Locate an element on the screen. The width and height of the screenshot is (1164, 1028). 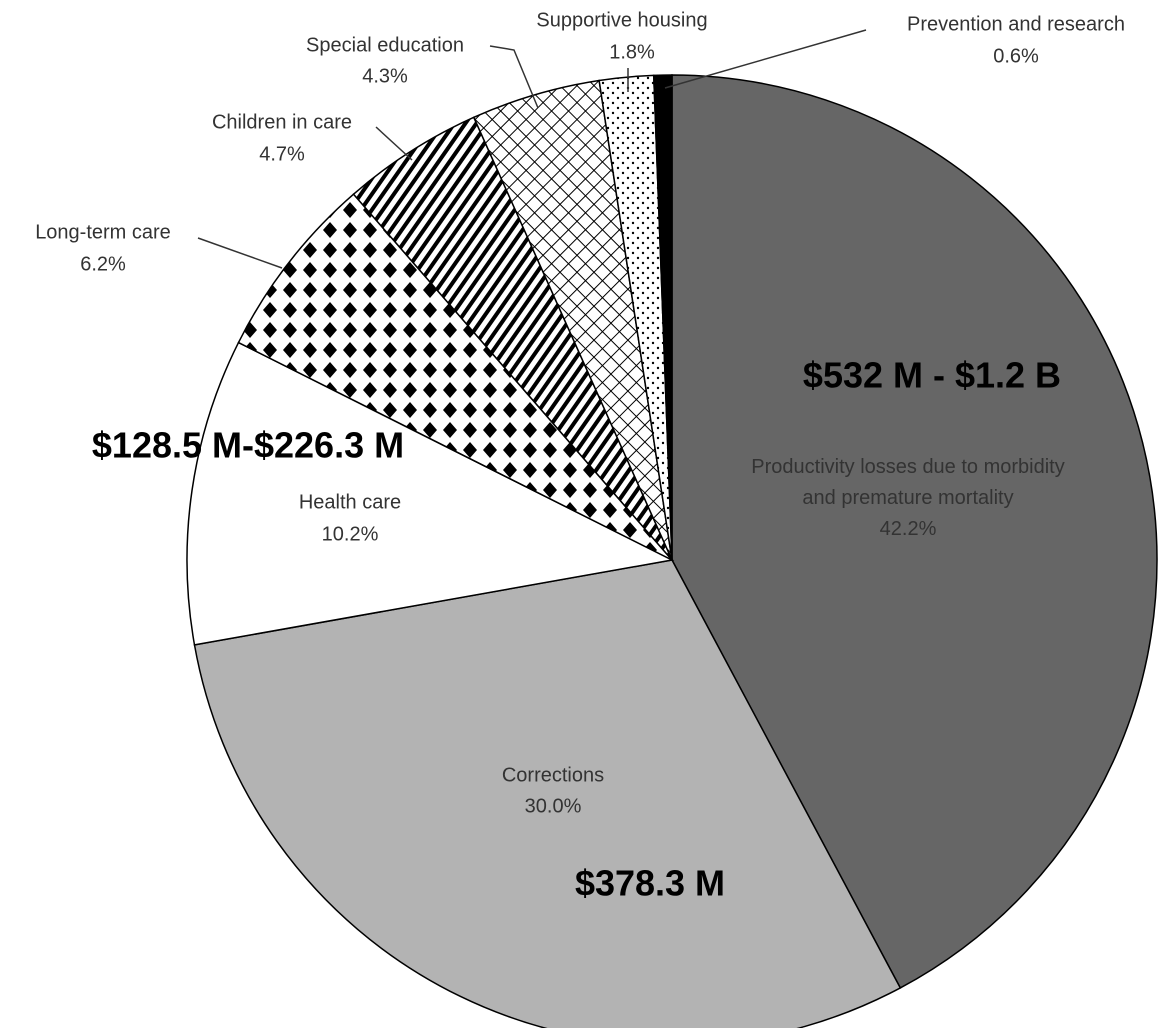
slice-percent: 1.8% is located at coordinates (632, 52).